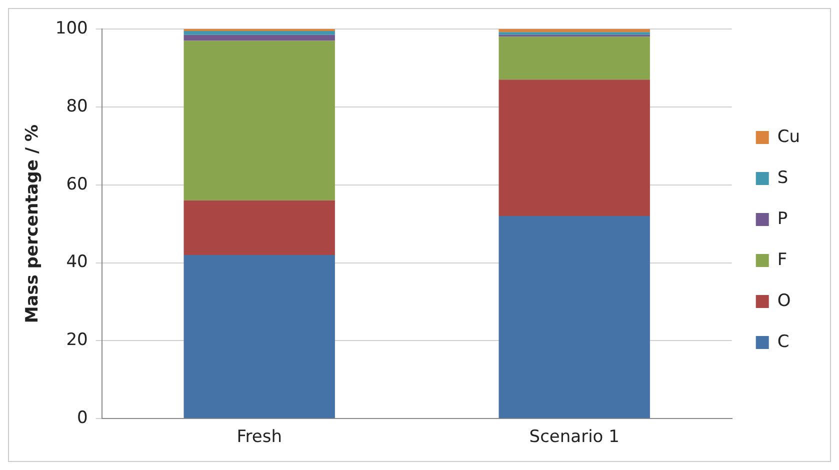  What do you see at coordinates (783, 342) in the screenshot?
I see `legend-label: C` at bounding box center [783, 342].